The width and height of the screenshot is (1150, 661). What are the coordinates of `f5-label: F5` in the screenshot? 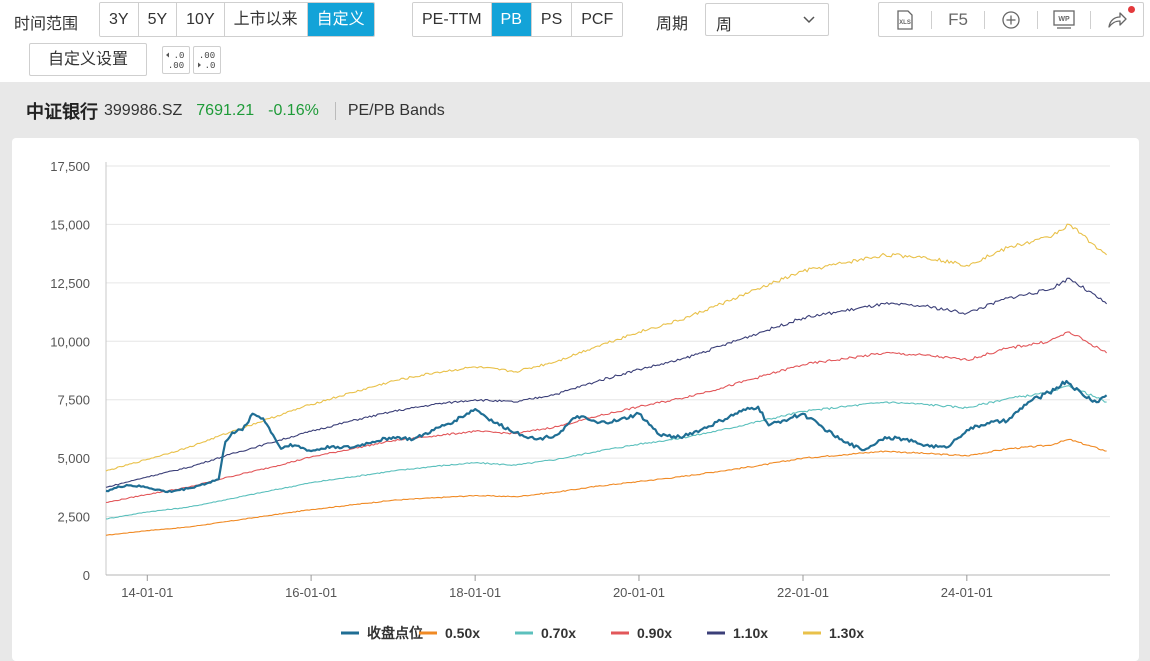 It's located at (958, 19).